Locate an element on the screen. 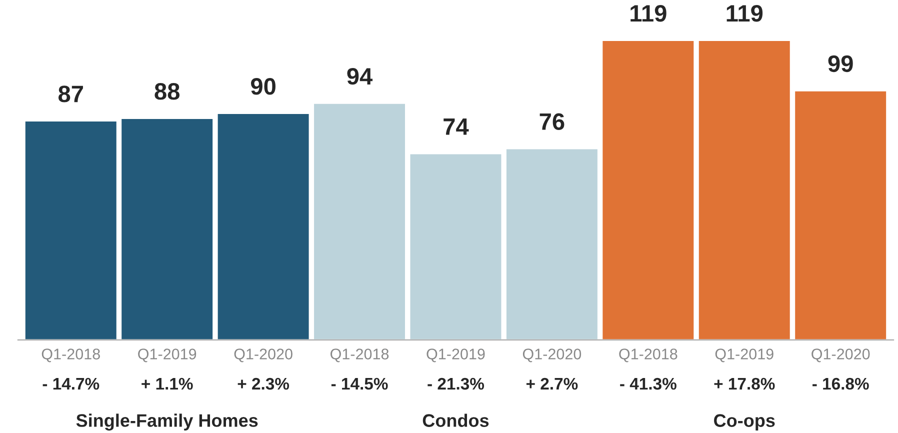  text: Condos is located at coordinates (455, 420).